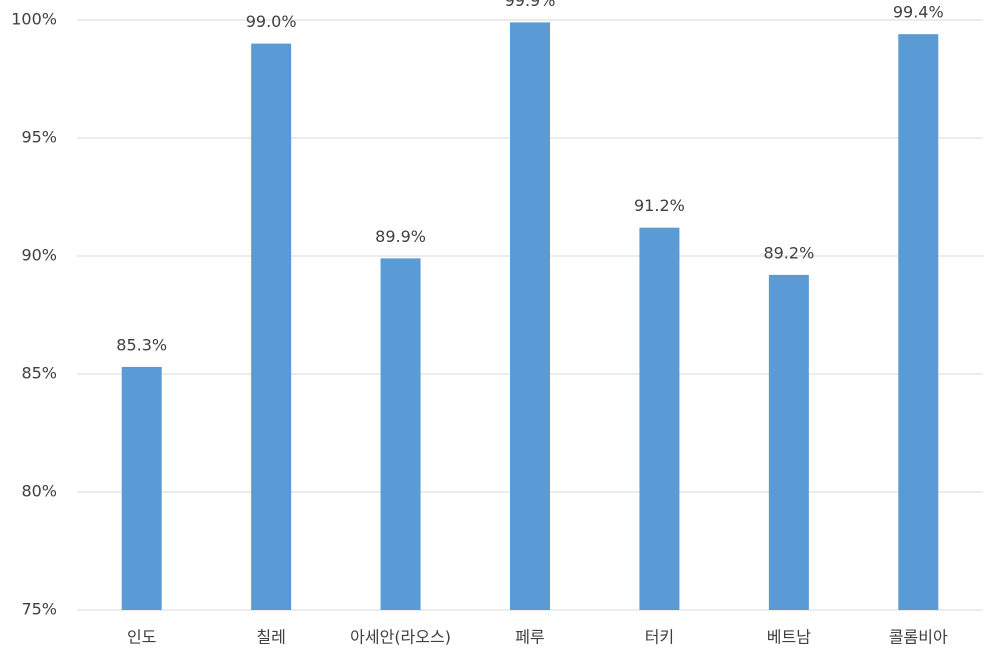 Image resolution: width=1000 pixels, height=666 pixels. I want to click on x-tick-label: 인도, so click(141, 637).